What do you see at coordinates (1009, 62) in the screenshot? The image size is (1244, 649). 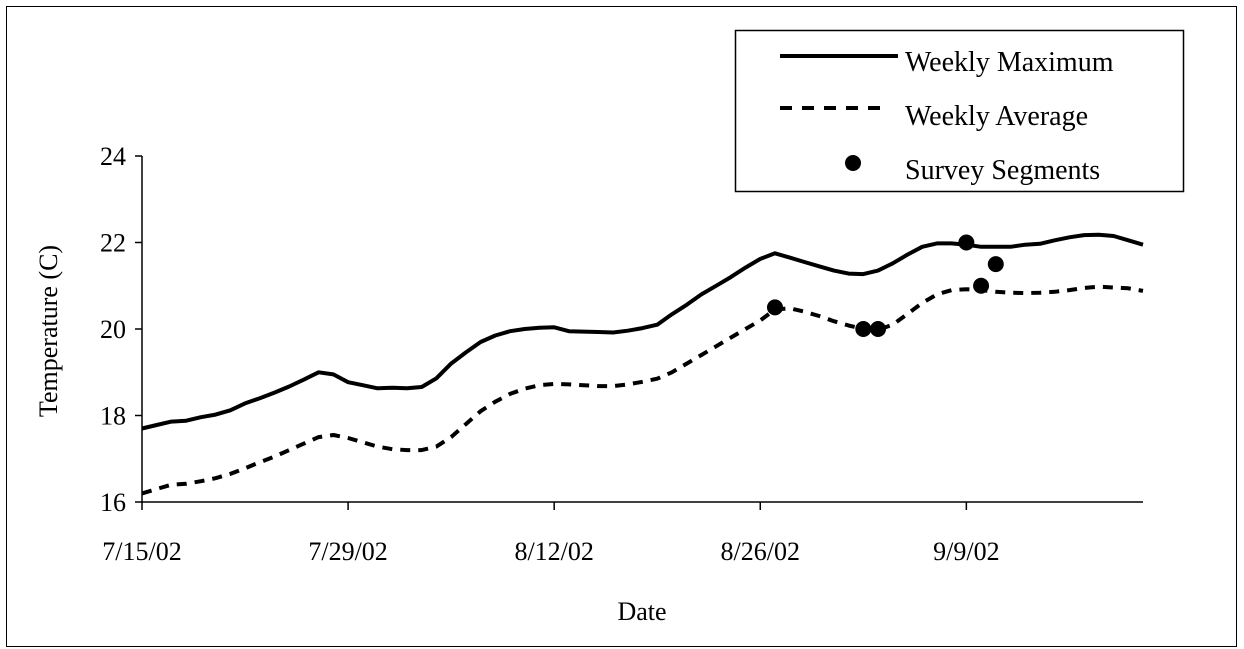 I see `legend-label-weekly-maximum: Weekly Maximum` at bounding box center [1009, 62].